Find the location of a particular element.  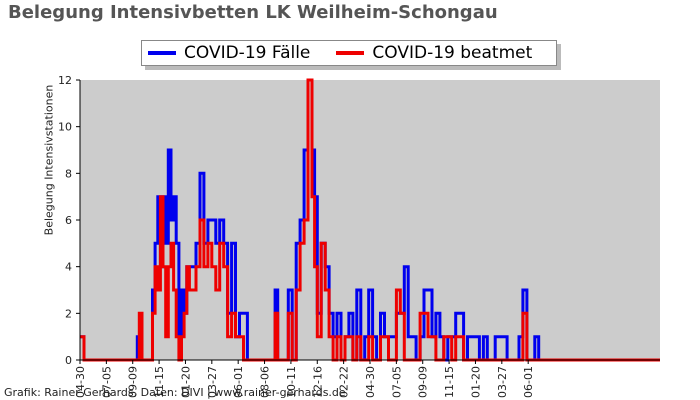

y-tick-label-4: 8 is located at coordinates (68, 173).